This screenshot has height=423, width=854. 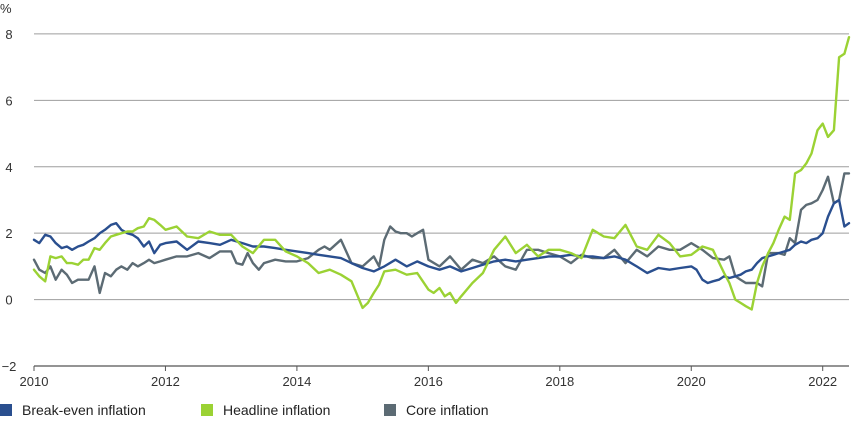 I want to click on legend-label-headline: Headline inflation, so click(x=277, y=410).